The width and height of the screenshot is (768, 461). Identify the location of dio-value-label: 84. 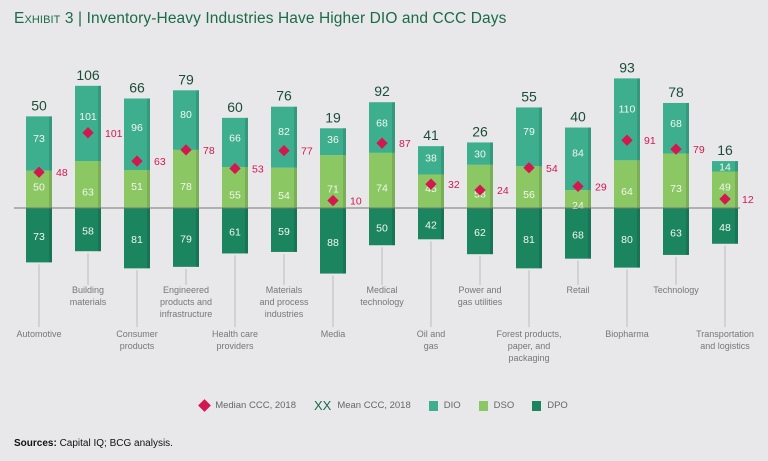
(578, 154).